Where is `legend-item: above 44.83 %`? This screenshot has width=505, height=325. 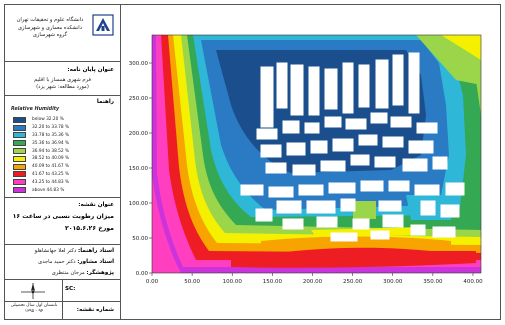
legend-item: above 44.83 % is located at coordinates (41, 190).